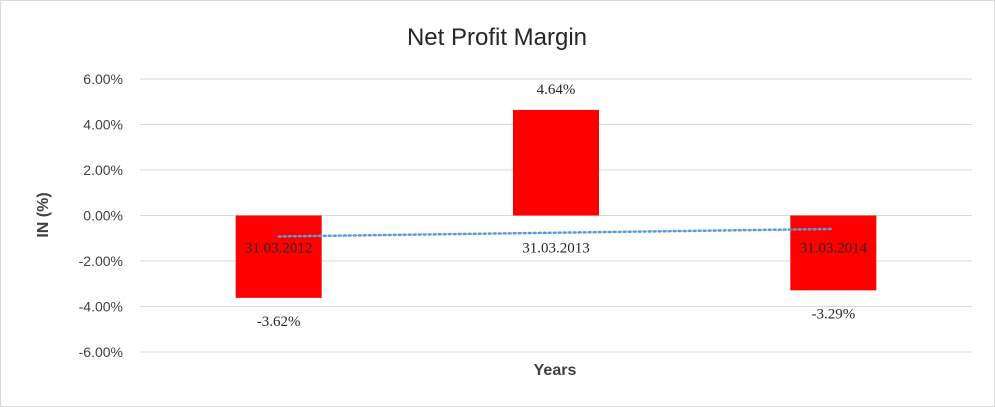 This screenshot has width=995, height=407. I want to click on y-tick-label: 0.00%, so click(103, 216).